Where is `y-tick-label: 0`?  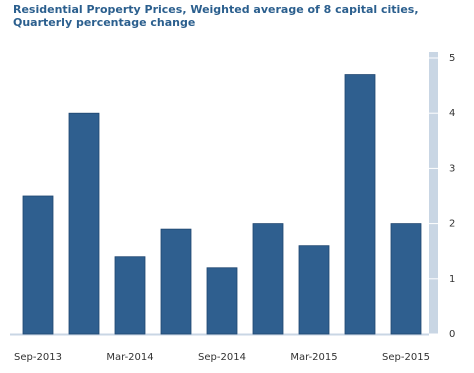
y-tick-label: 0 is located at coordinates (452, 334).